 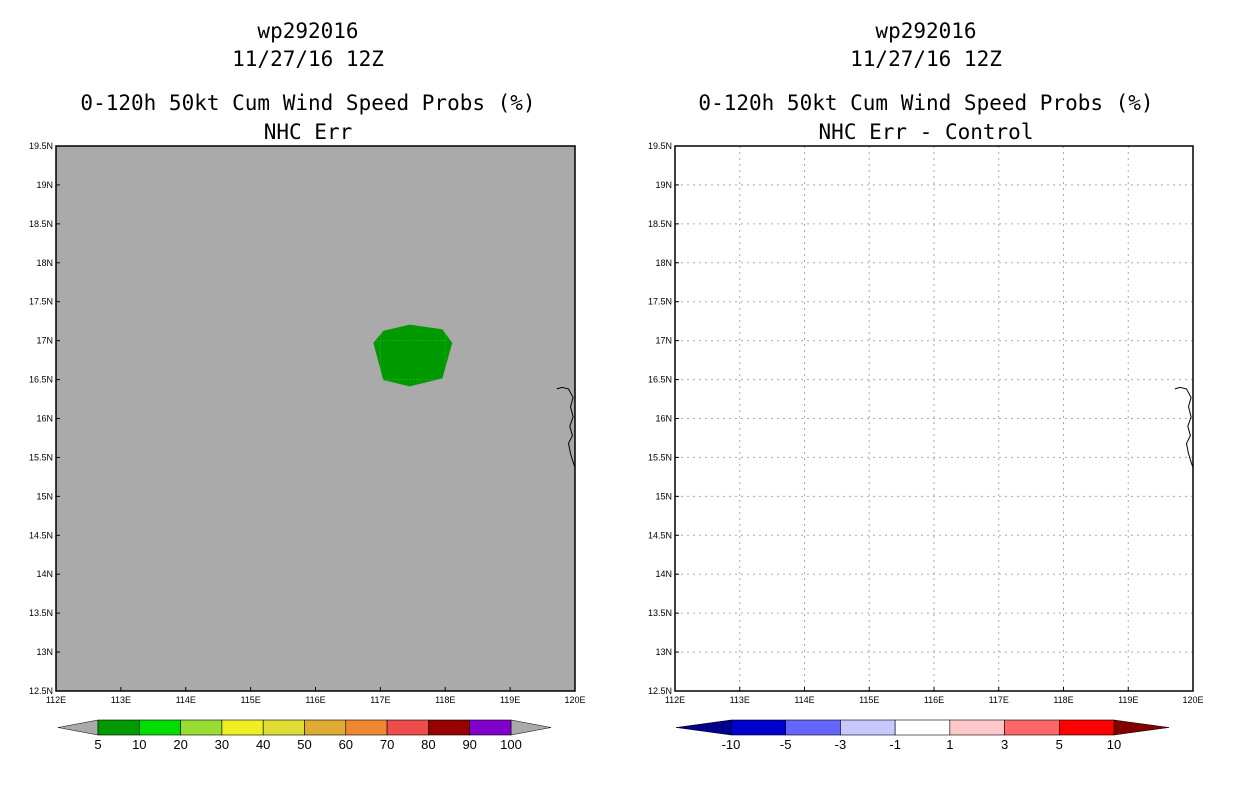 I want to click on colorbar-label: -5, so click(x=786, y=744).